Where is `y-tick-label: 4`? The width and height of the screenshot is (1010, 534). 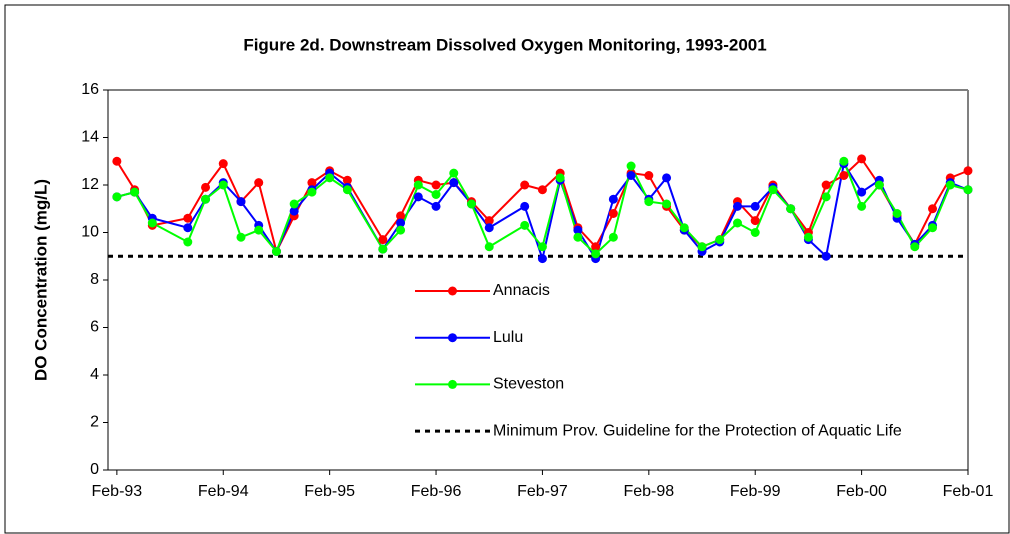 y-tick-label: 4 is located at coordinates (94, 374).